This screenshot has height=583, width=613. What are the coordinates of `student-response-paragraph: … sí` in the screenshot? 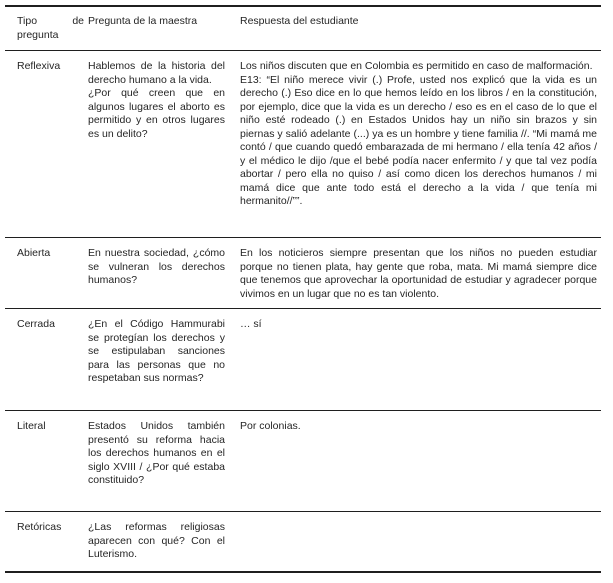 It's located at (251, 324).